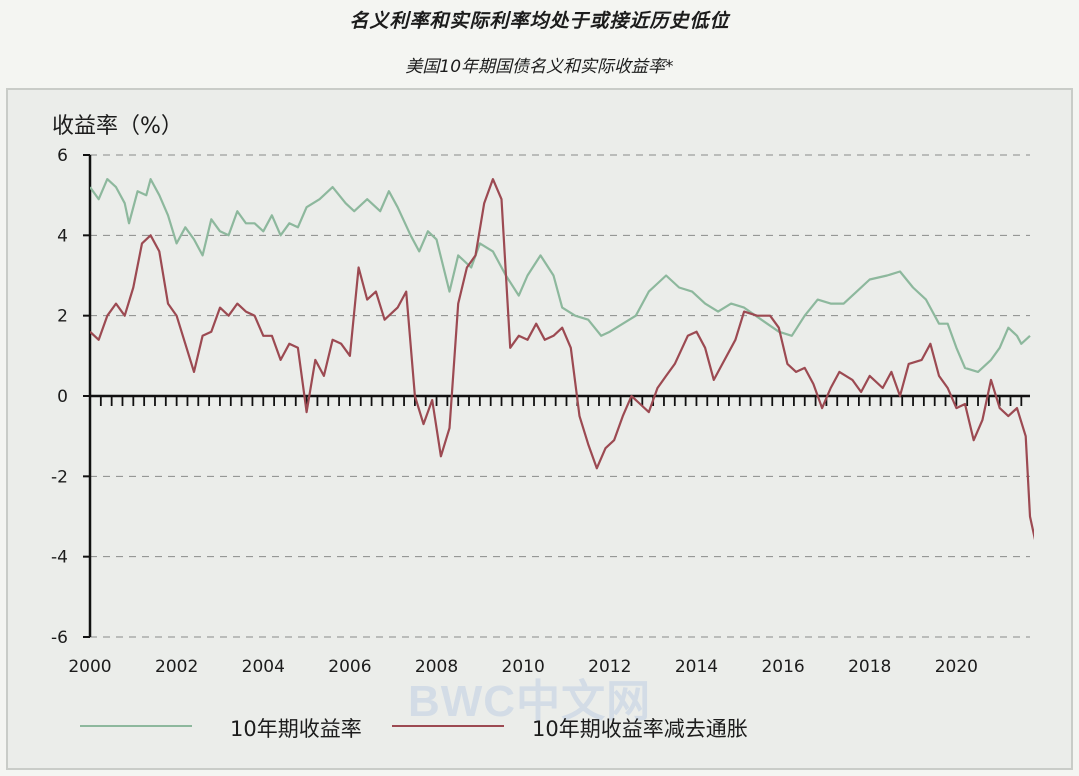  Describe the element at coordinates (62, 156) in the screenshot. I see `y-tick-label: 6` at that location.